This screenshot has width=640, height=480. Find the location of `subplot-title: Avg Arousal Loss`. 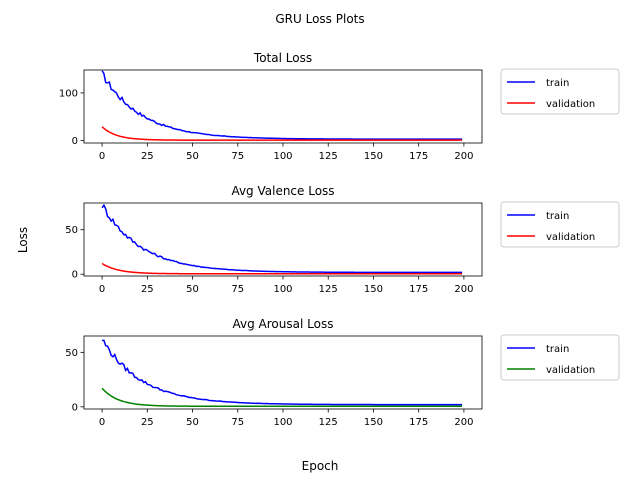

subplot-title: Avg Arousal Loss is located at coordinates (283, 324).